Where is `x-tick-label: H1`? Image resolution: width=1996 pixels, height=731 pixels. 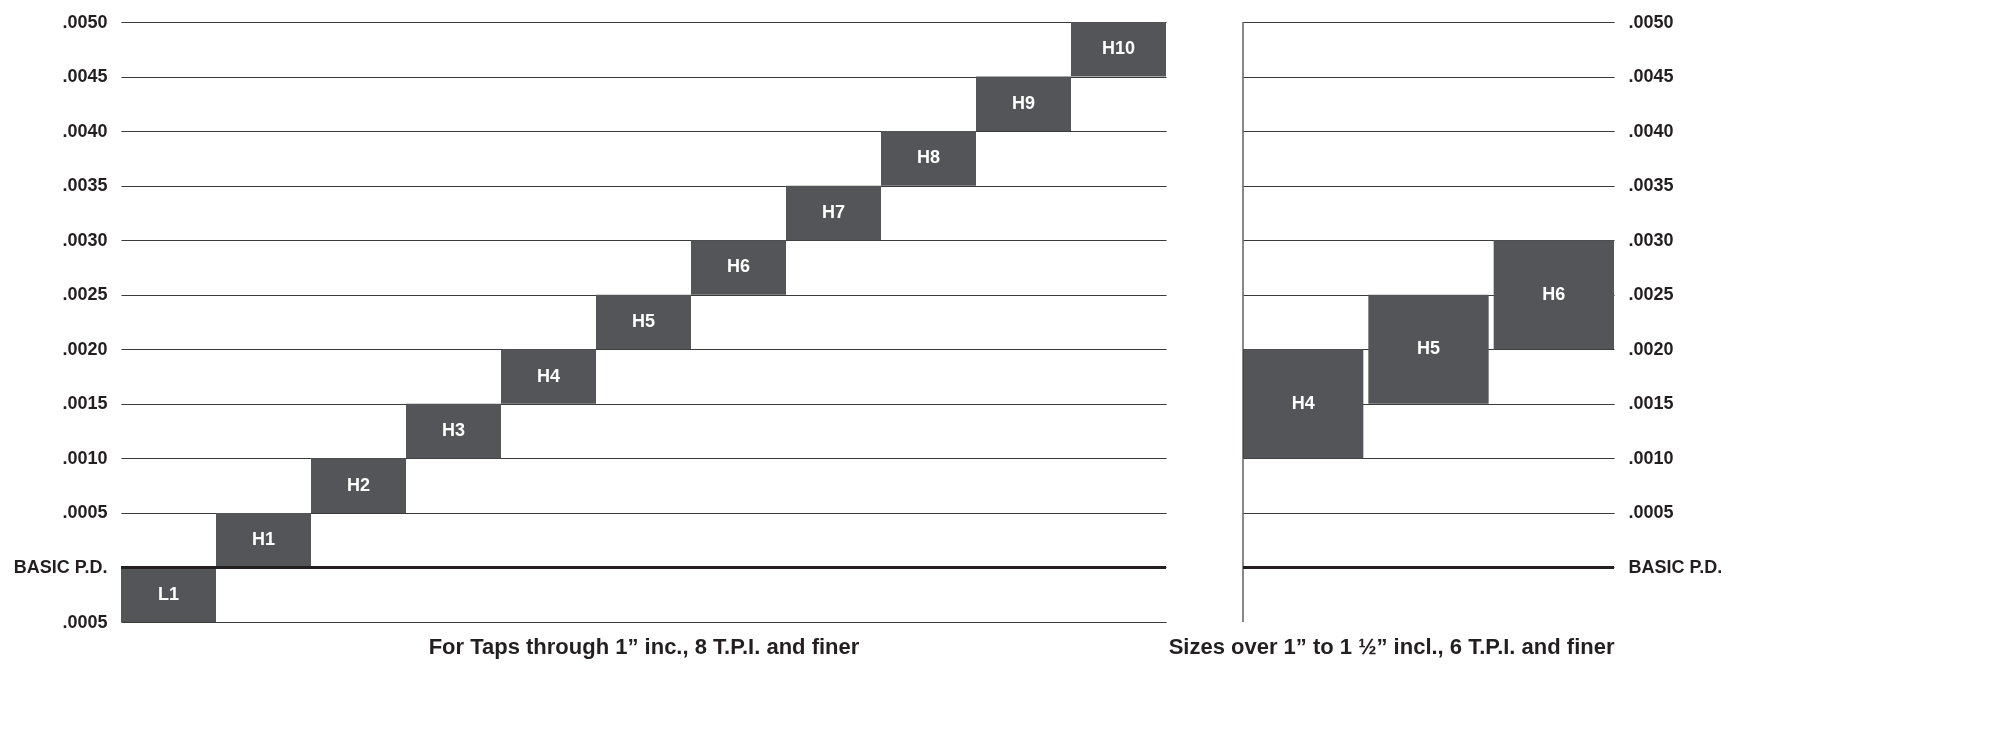 x-tick-label: H1 is located at coordinates (263, 539).